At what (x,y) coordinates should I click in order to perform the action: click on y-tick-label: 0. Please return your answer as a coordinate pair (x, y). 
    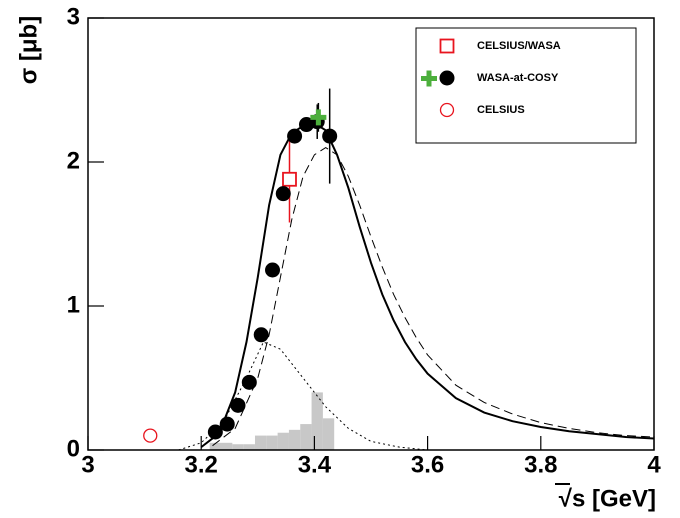
    Looking at the image, I should click on (73, 448).